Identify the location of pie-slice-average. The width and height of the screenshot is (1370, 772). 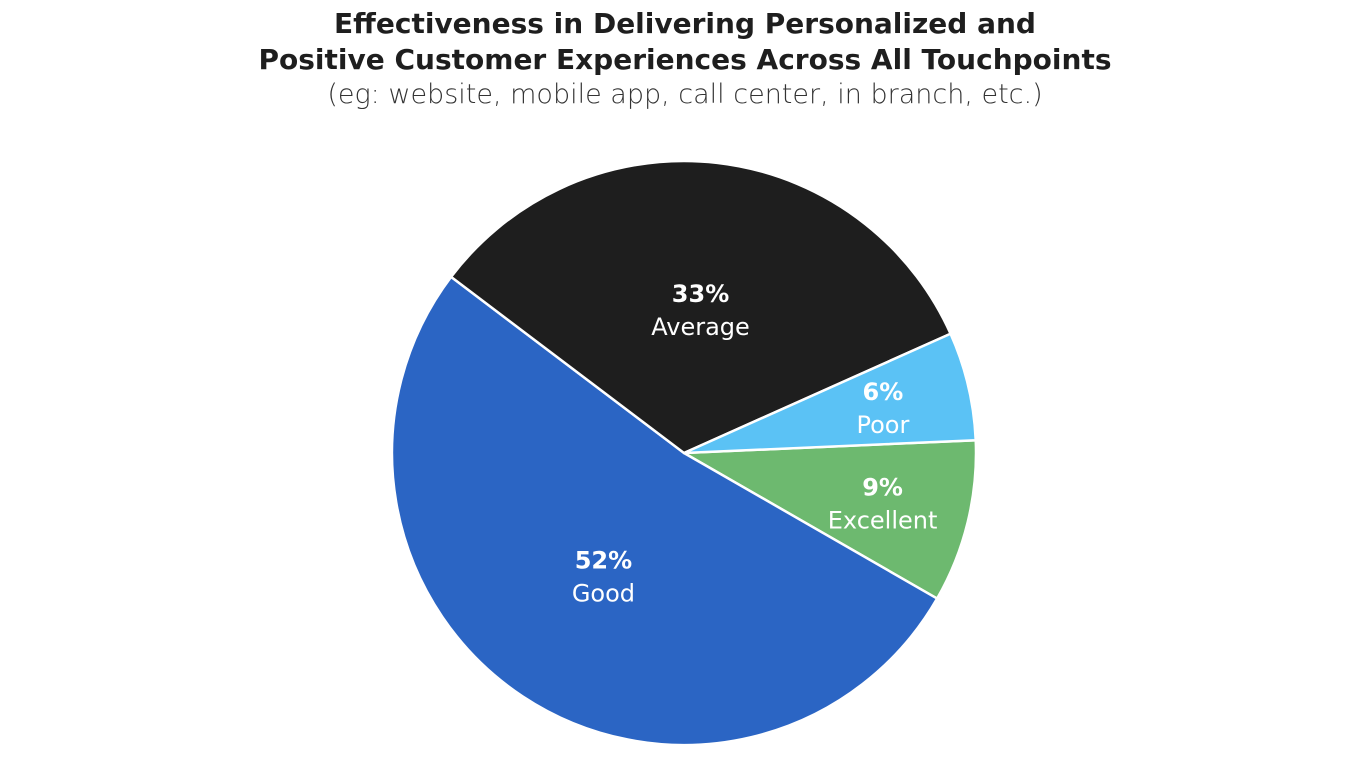
(701, 307).